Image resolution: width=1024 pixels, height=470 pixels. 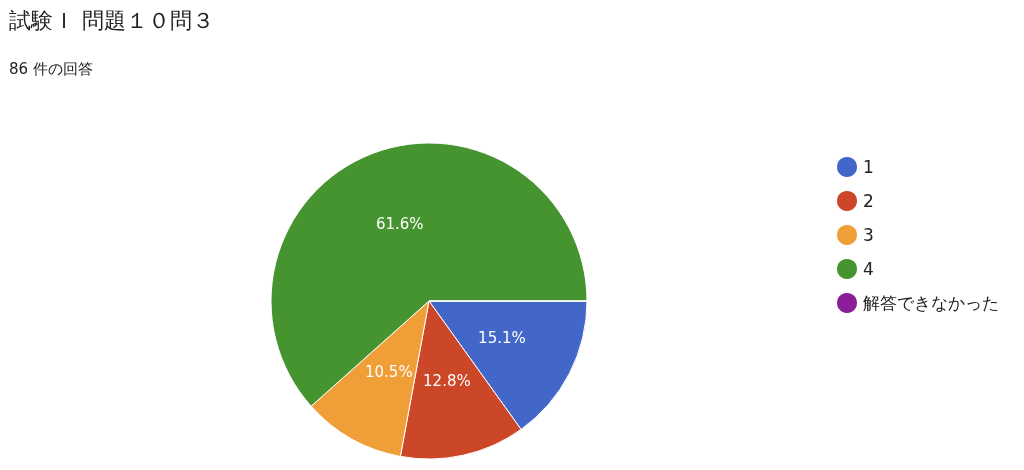 What do you see at coordinates (868, 269) in the screenshot?
I see `legend-label: 4` at bounding box center [868, 269].